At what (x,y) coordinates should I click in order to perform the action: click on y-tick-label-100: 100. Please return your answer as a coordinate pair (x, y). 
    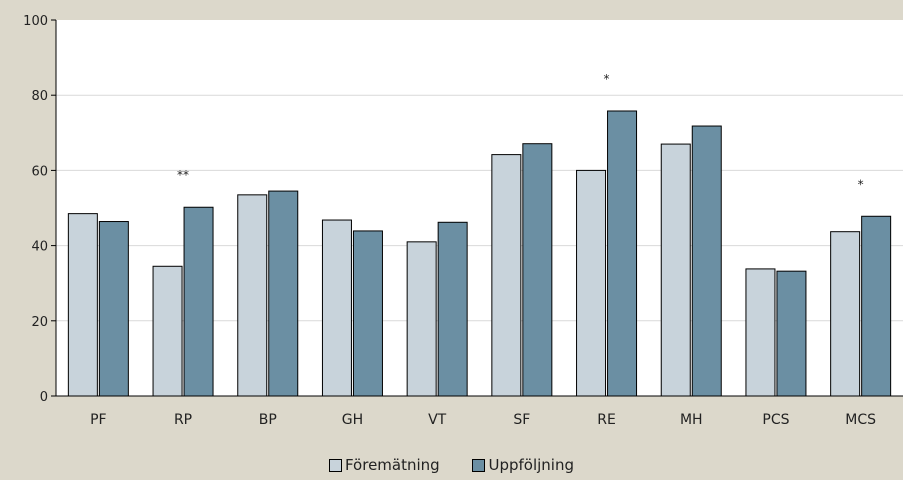
    Looking at the image, I should click on (35, 21).